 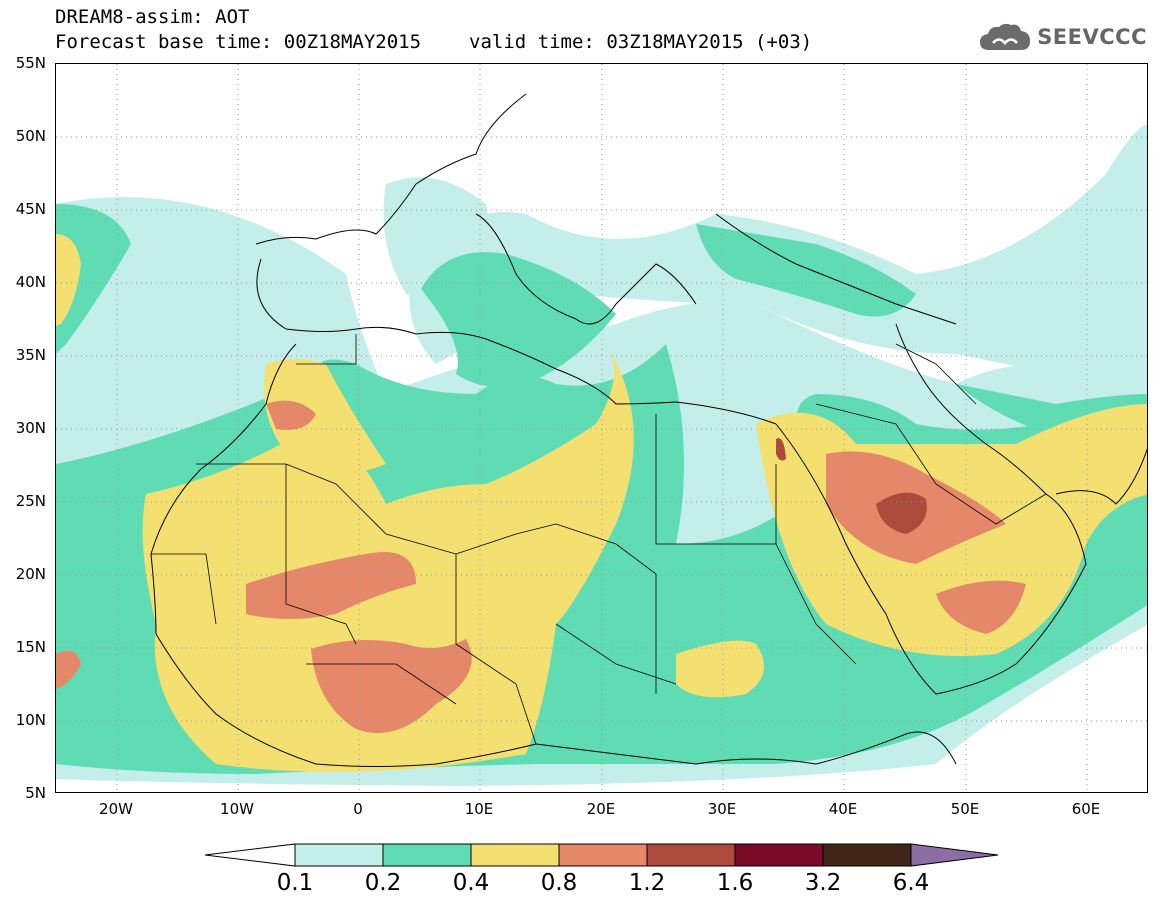 I want to click on lon-label-20e: 20E, so click(x=601, y=809).